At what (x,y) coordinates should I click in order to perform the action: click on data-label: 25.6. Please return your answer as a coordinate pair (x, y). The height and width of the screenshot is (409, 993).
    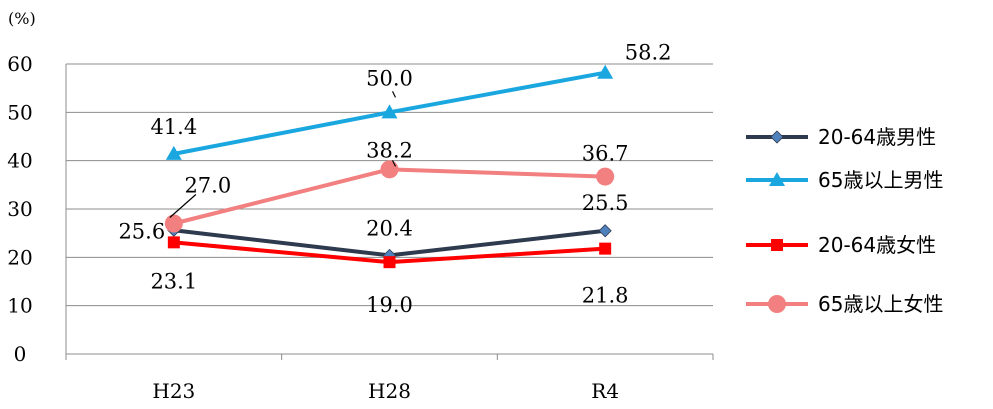
    Looking at the image, I should click on (141, 231).